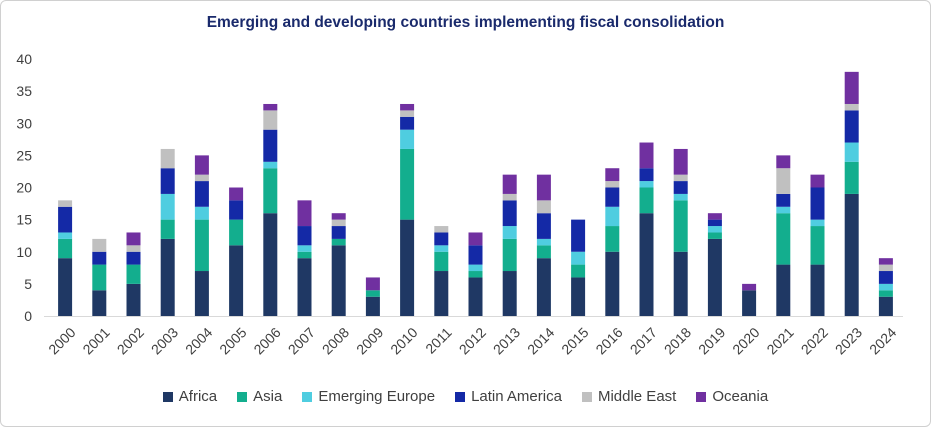 Image resolution: width=931 pixels, height=427 pixels. Describe the element at coordinates (198, 340) in the screenshot. I see `x-tick-label: 2004` at that location.